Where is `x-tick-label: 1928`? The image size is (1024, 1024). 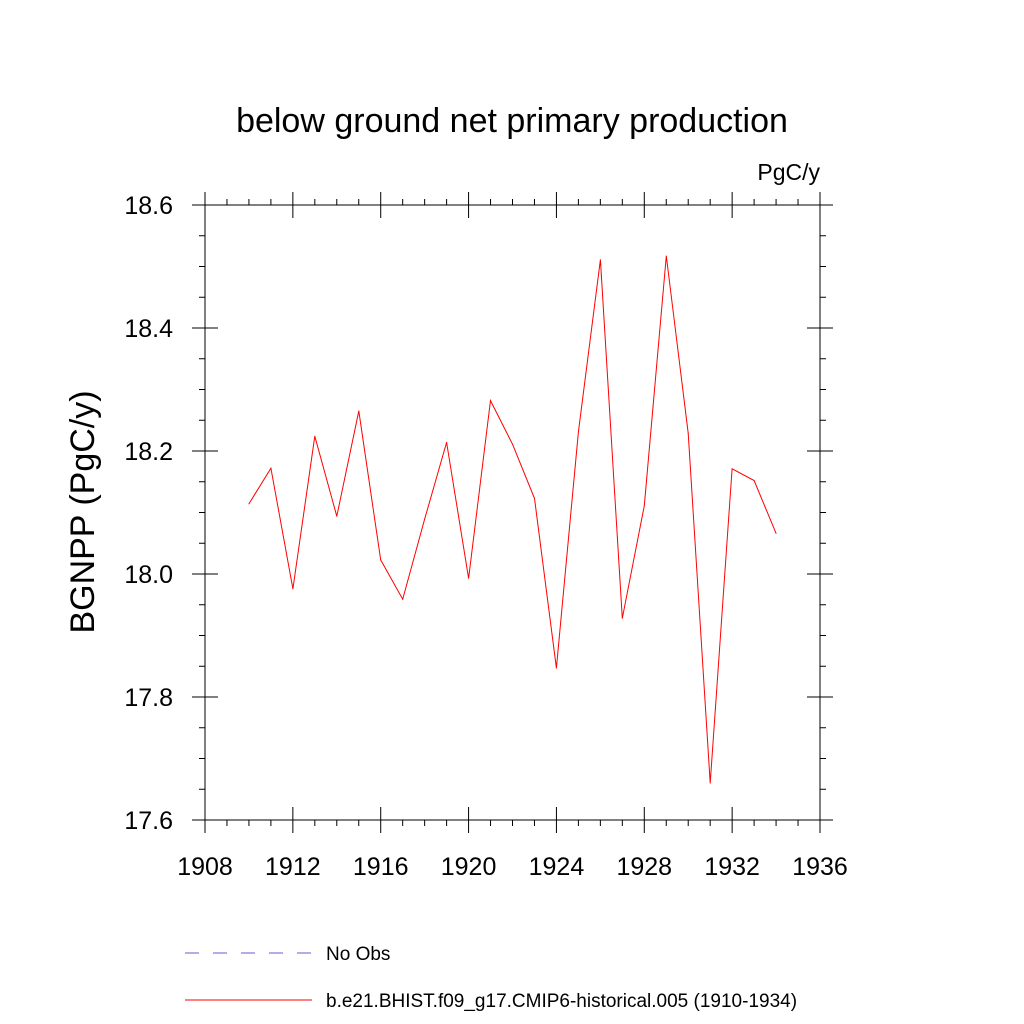 x-tick-label: 1928 is located at coordinates (644, 867).